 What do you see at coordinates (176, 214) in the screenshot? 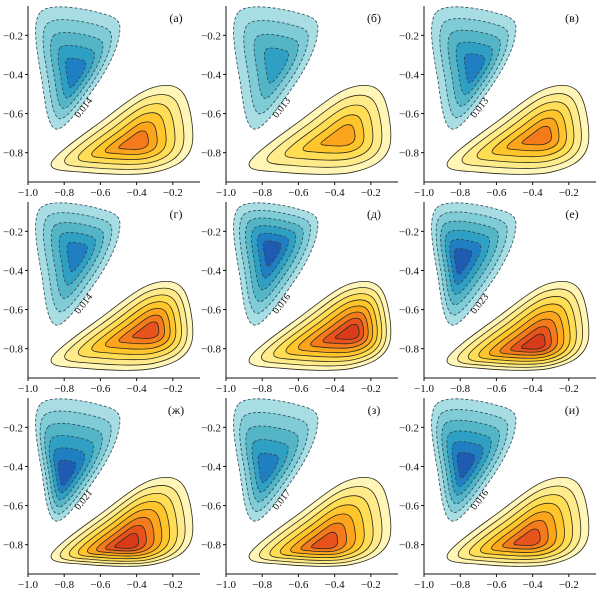
I see `panel-label: (г)` at bounding box center [176, 214].